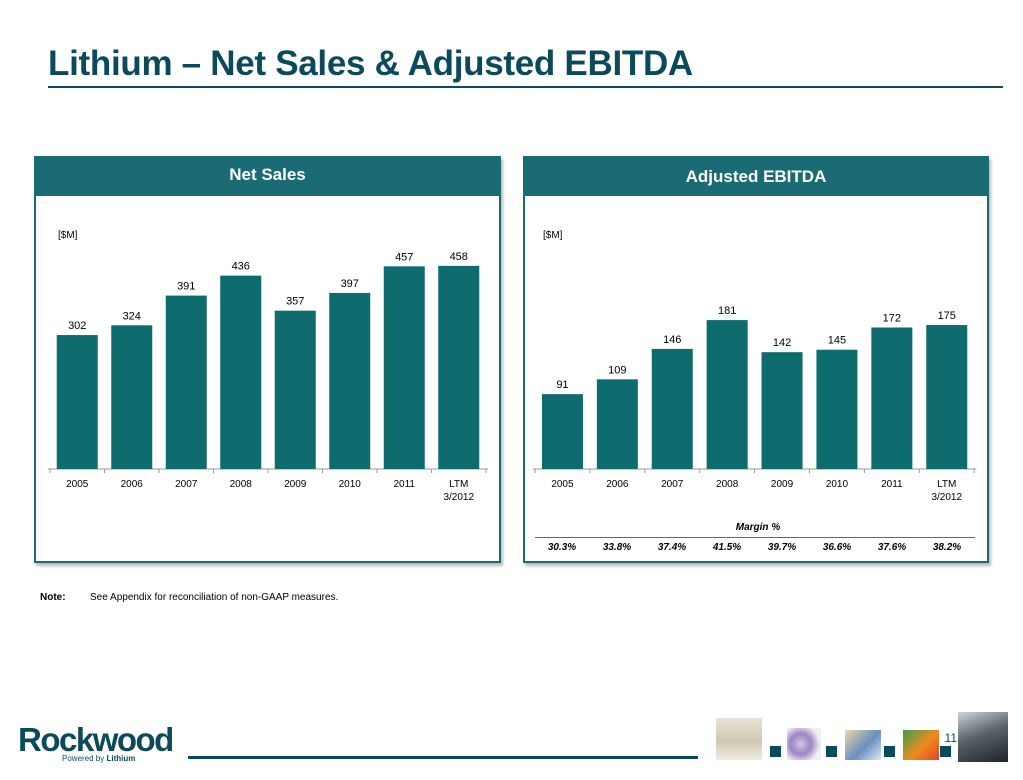 The image size is (1023, 780). Describe the element at coordinates (186, 287) in the screenshot. I see `data-label: 391` at that location.